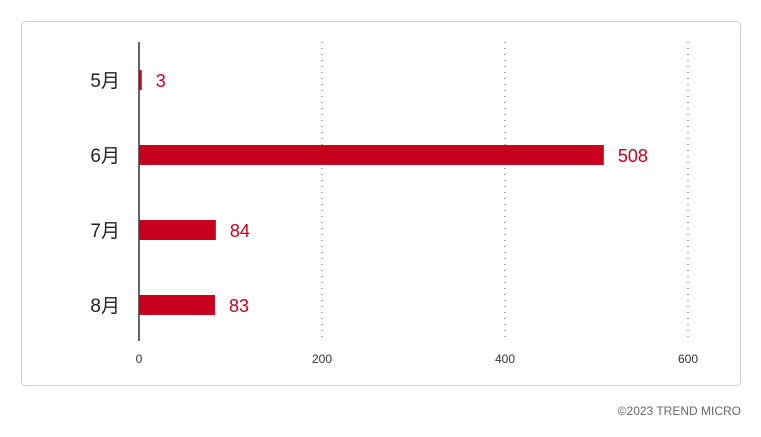  Describe the element at coordinates (679, 411) in the screenshot. I see `footer: ©2023 TREND MICRO` at that location.